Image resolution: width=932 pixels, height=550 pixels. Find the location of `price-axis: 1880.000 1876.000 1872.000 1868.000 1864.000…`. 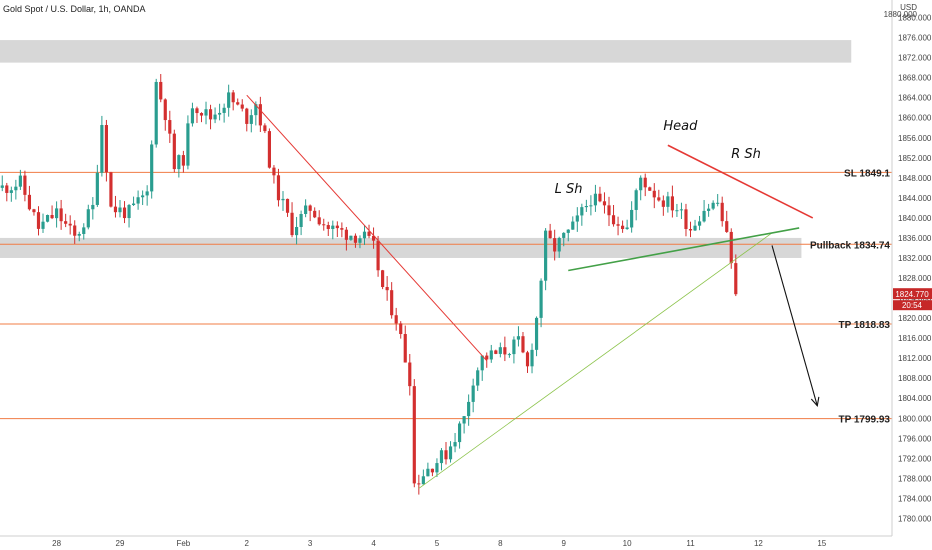

price-axis: 1880.000 1876.000 1872.000 1868.000 1864.000… is located at coordinates (915, 269).